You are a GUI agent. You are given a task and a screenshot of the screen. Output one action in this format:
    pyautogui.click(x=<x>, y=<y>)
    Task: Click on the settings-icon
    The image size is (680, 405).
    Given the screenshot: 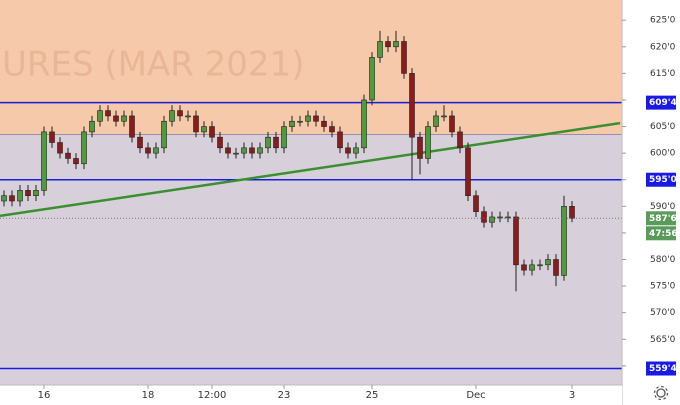 What is the action you would take?
    pyautogui.click(x=661, y=393)
    